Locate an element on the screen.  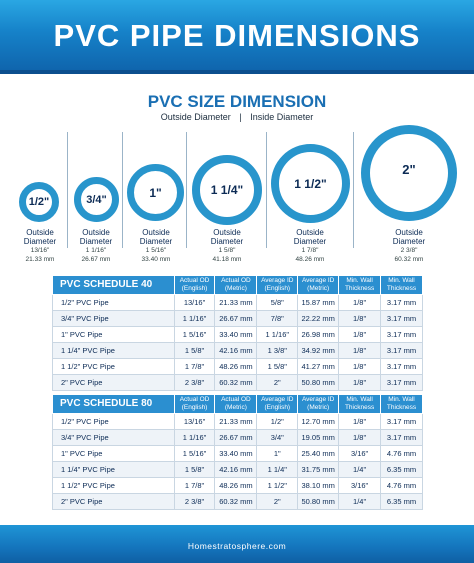
table-cell: 3/4" is located at coordinates (277, 437).